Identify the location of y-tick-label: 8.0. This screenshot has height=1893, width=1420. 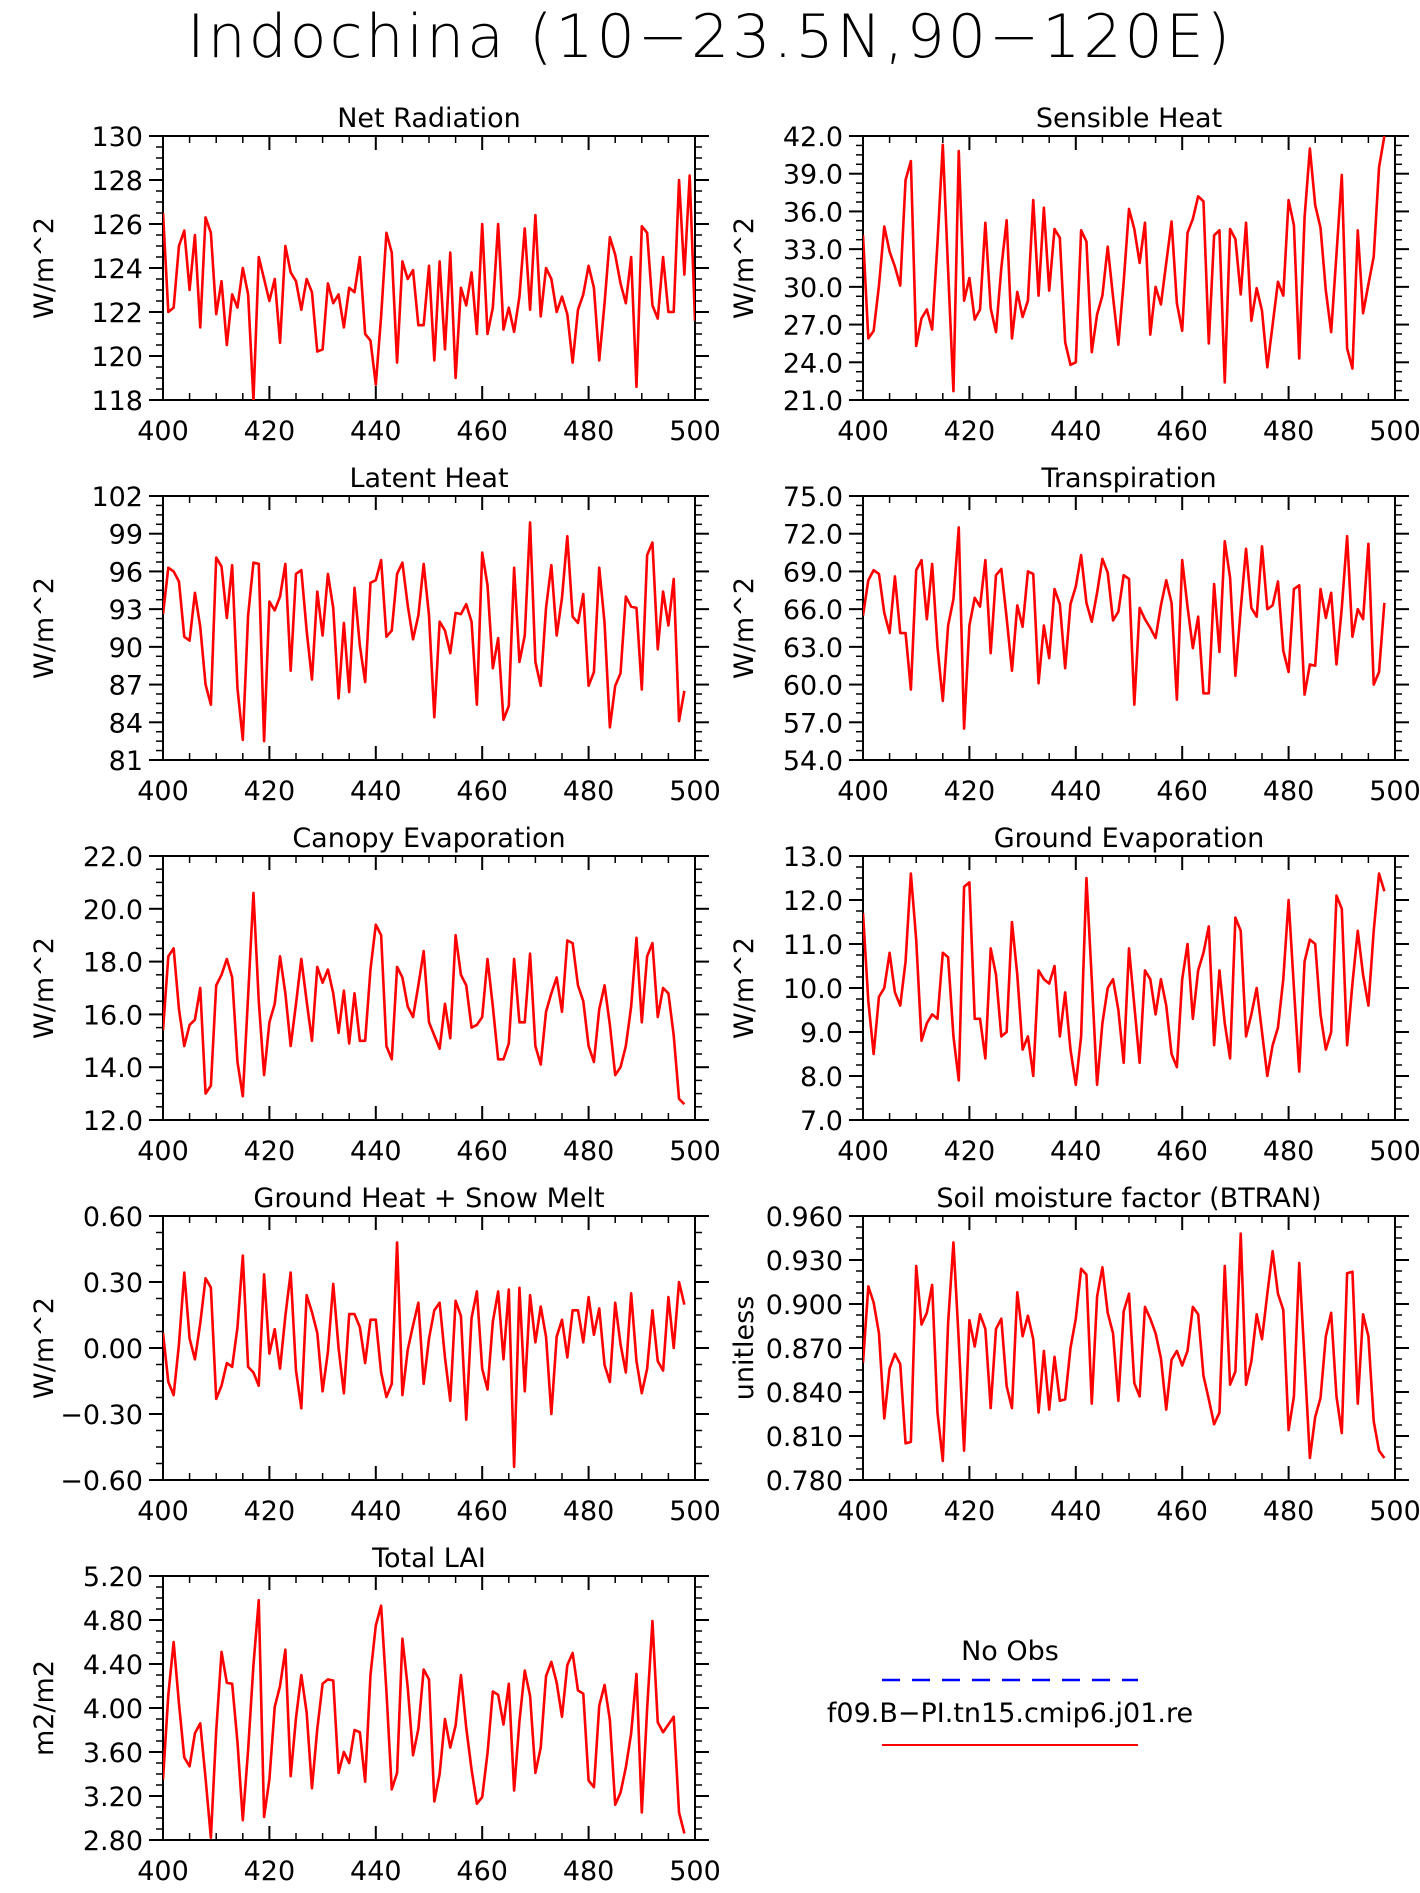
(821, 1077).